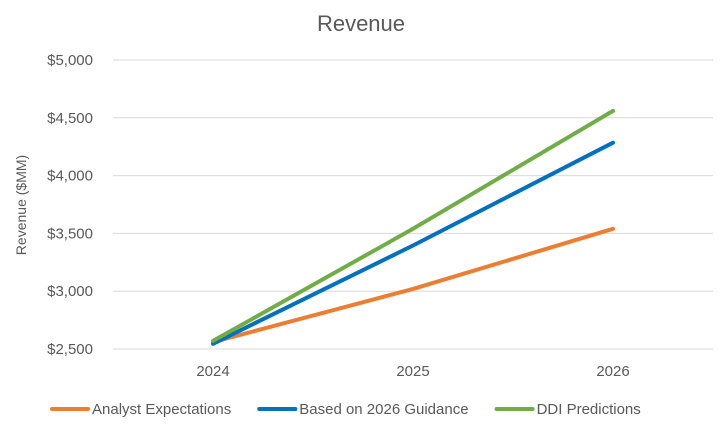  I want to click on y-tick-label: $5,000, so click(70, 60).